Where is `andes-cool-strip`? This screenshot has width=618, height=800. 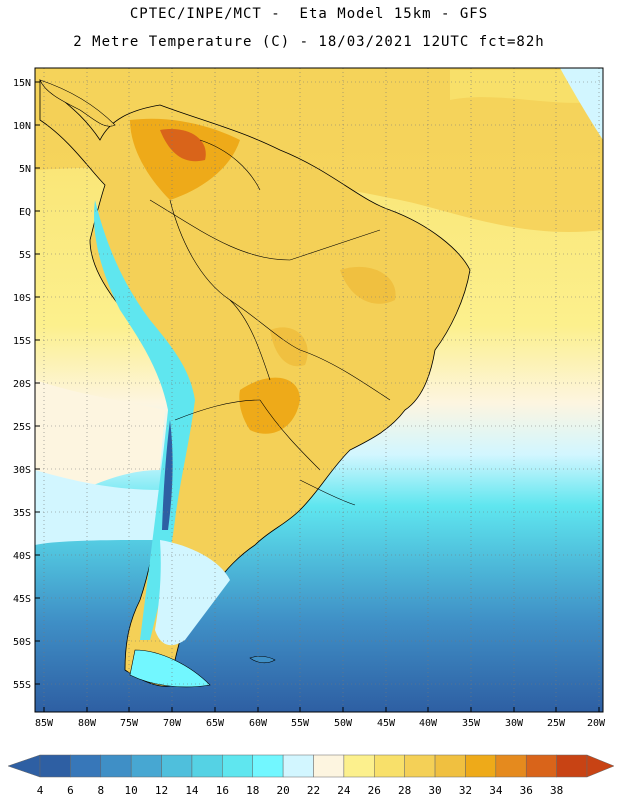 andes-cool-strip is located at coordinates (144, 420).